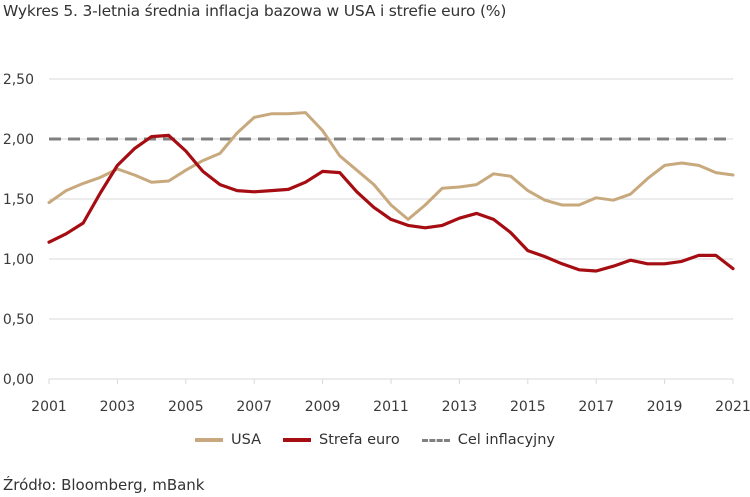 Image resolution: width=750 pixels, height=497 pixels. Describe the element at coordinates (323, 407) in the screenshot. I see `x-tick-label: 2009` at that location.